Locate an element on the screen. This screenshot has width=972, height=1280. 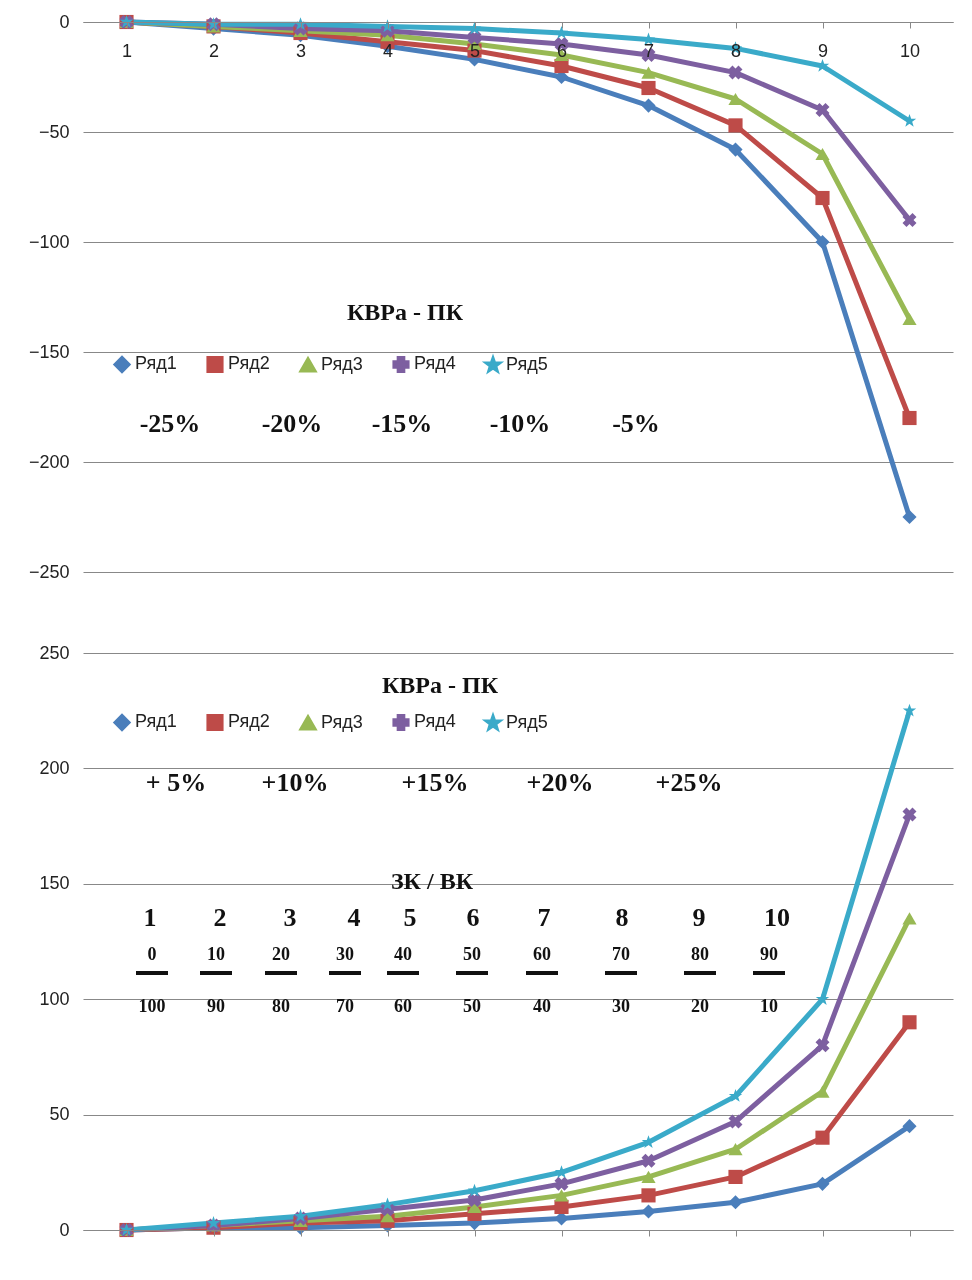
annotation: -5% is located at coordinates (636, 423).